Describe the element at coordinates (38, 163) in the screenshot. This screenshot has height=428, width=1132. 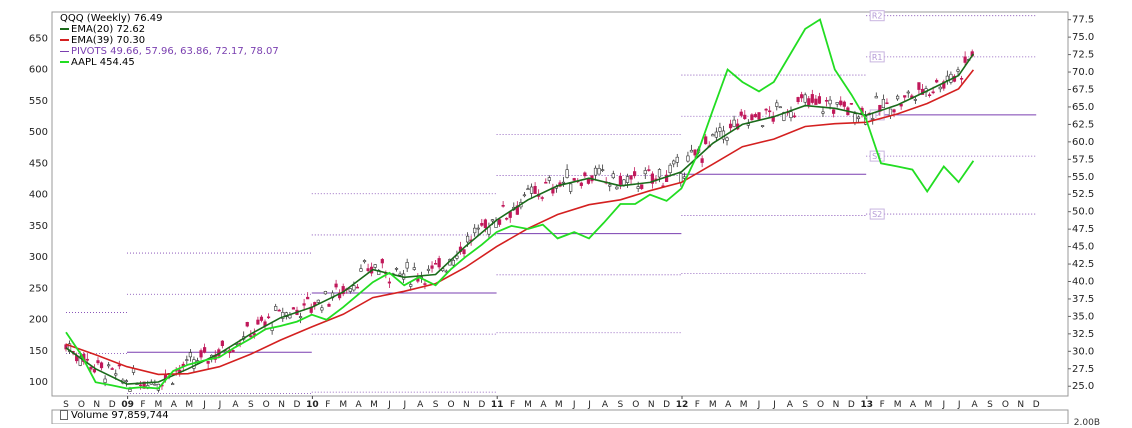
I see `left-tick-label: 450` at that location.